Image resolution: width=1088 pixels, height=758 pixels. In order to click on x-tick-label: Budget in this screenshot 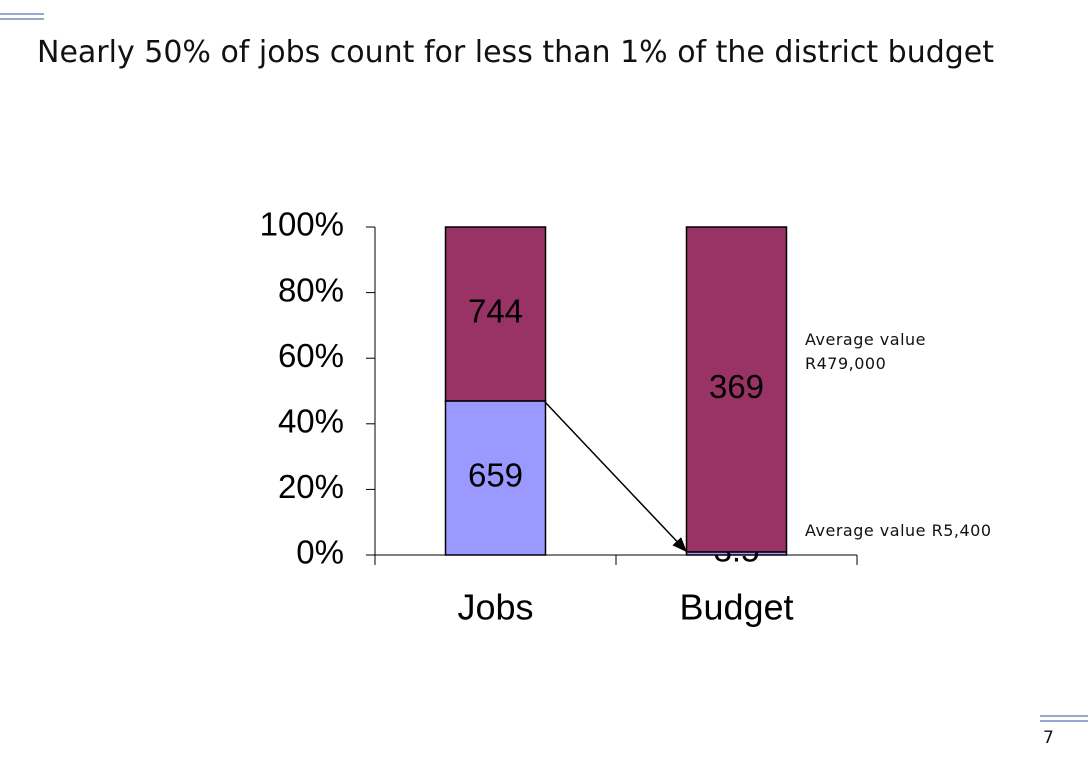, I will do `click(736, 607)`.